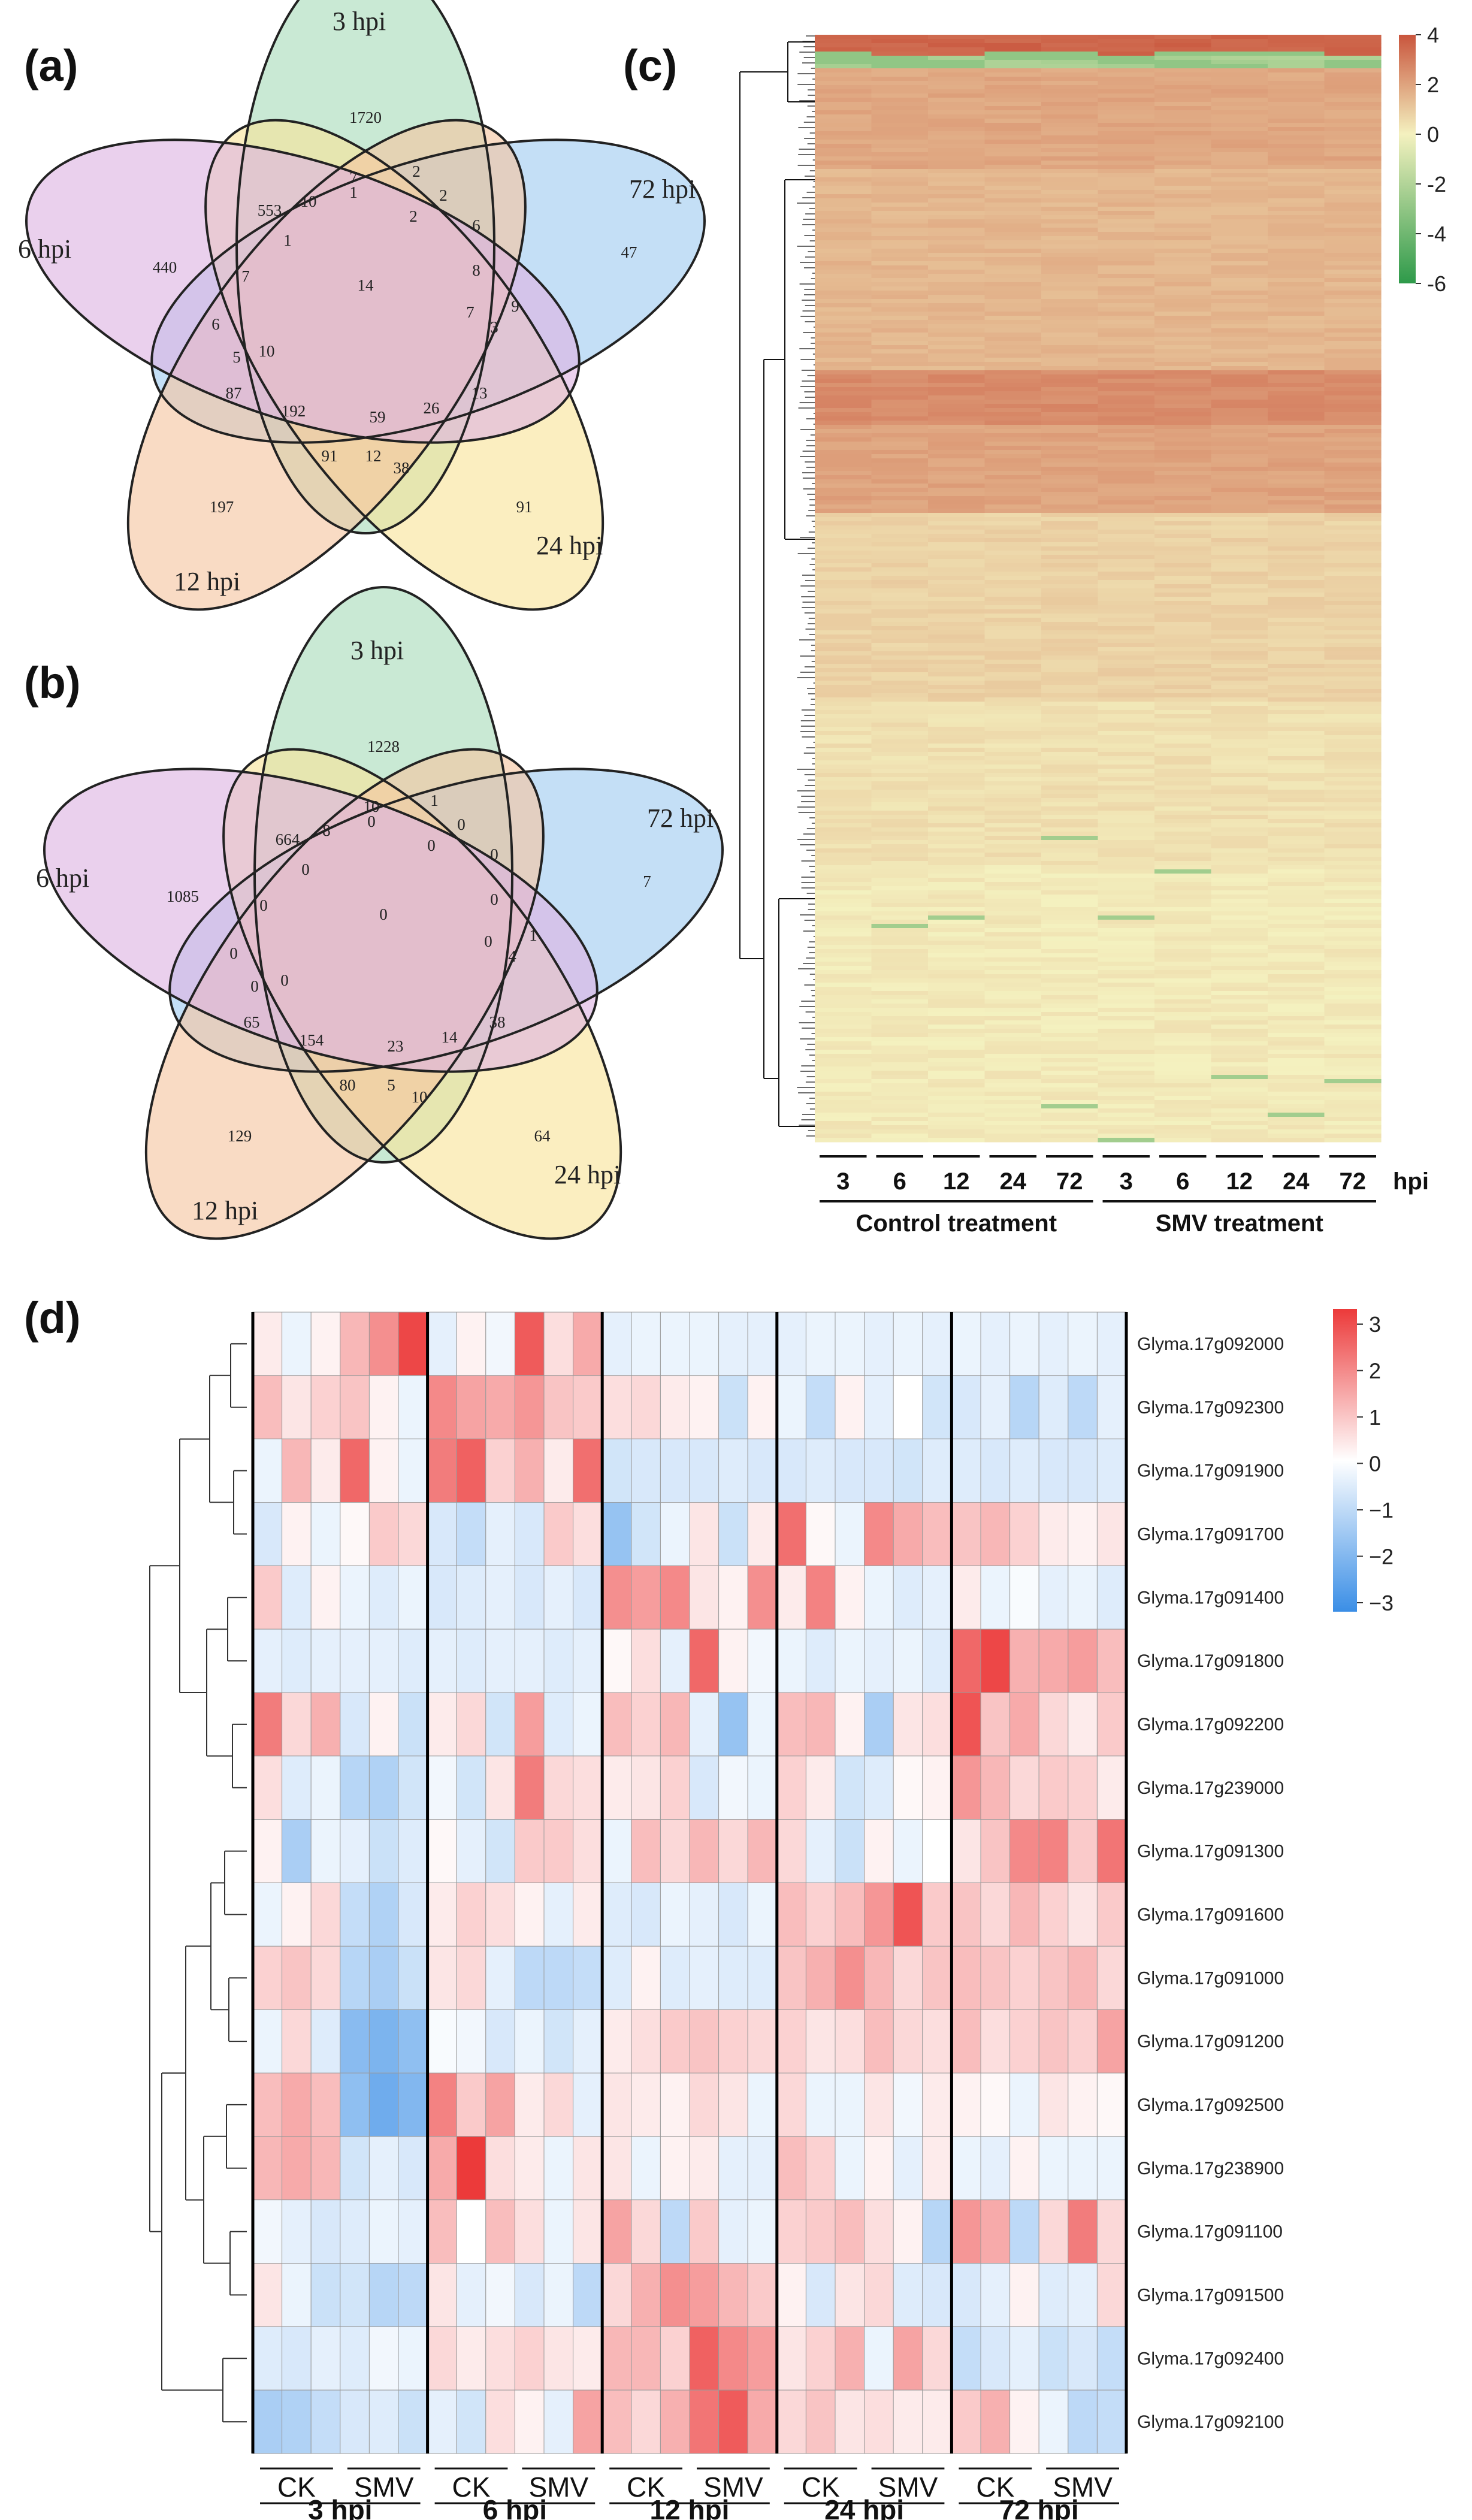 The image size is (1472, 2520). What do you see at coordinates (1210, 2295) in the screenshot?
I see `heatmap-d-row-label: Glyma.17g091500` at bounding box center [1210, 2295].